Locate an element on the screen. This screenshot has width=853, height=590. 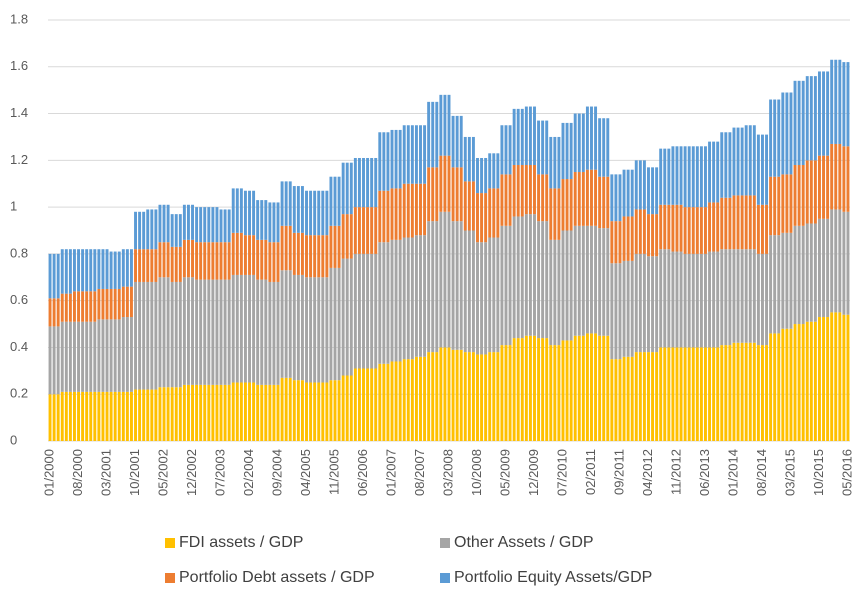
x-tick-label: 02/2011 is located at coordinates (590, 472).